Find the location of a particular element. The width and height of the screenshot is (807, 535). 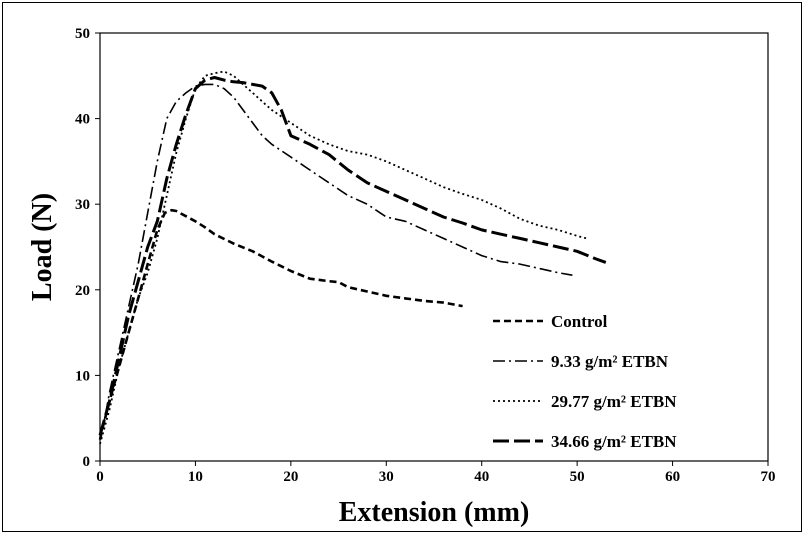

x-tick-label: 0 is located at coordinates (100, 477).